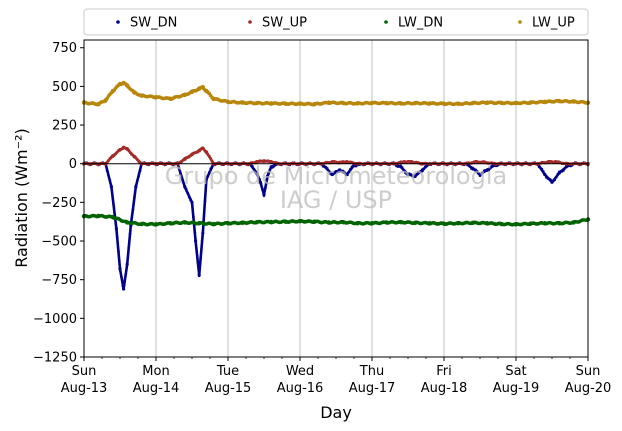 The image size is (622, 431). Describe the element at coordinates (59, 242) in the screenshot. I see `y-tick-label: −500` at that location.